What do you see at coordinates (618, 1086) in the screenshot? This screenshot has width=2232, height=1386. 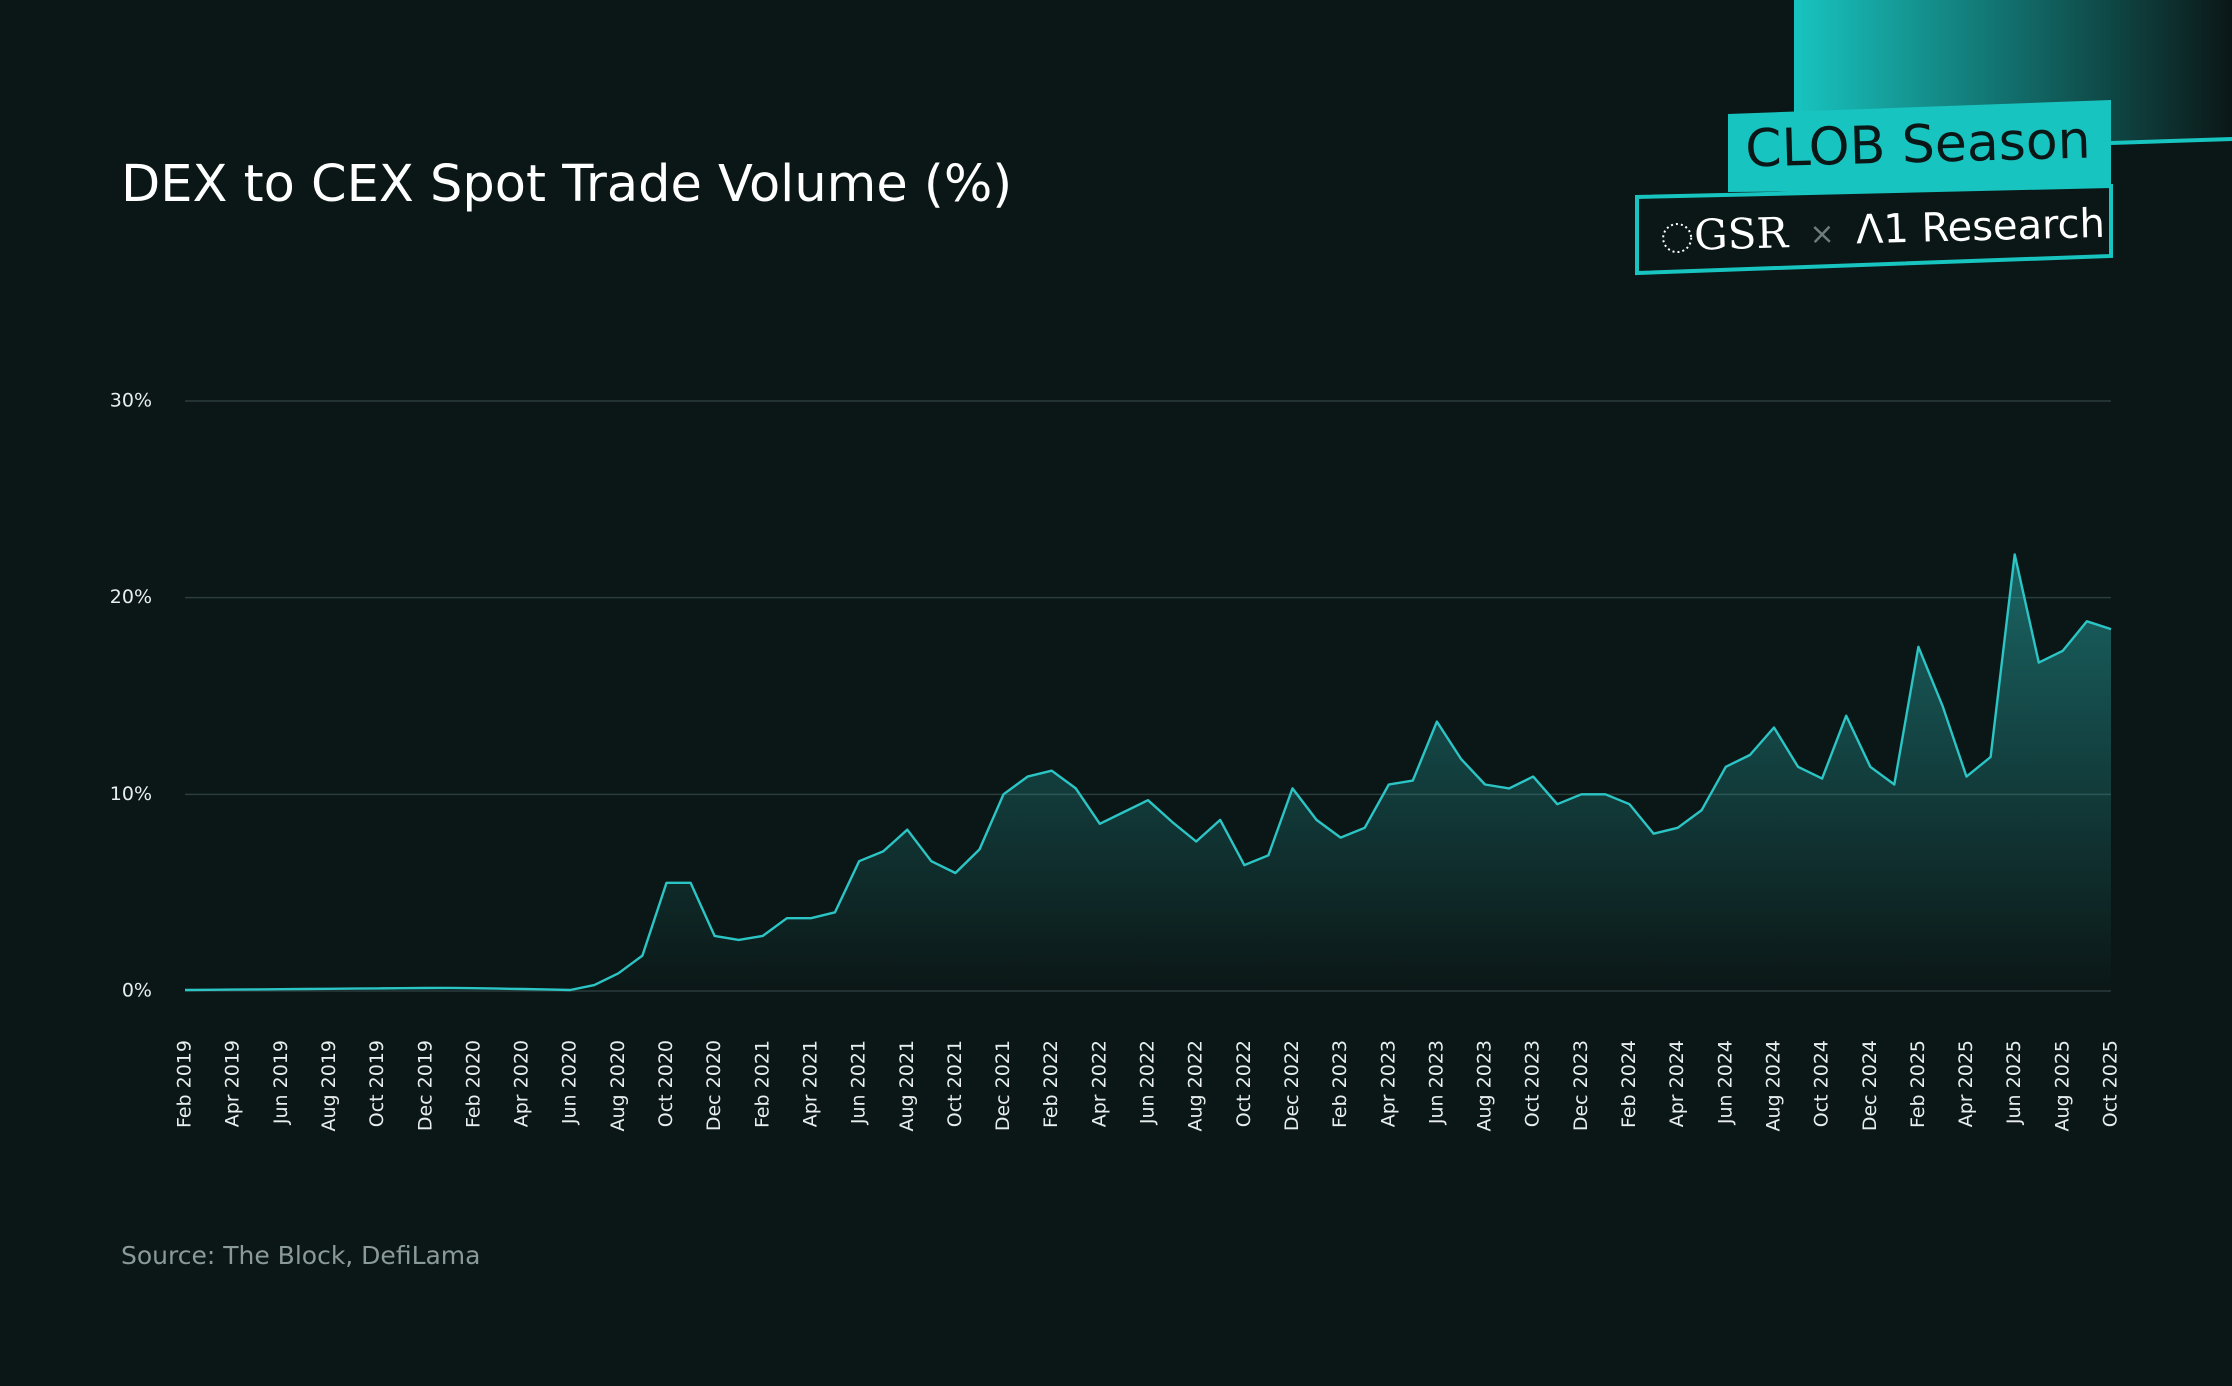 I see `x-tick-label: Aug 2020` at bounding box center [618, 1086].